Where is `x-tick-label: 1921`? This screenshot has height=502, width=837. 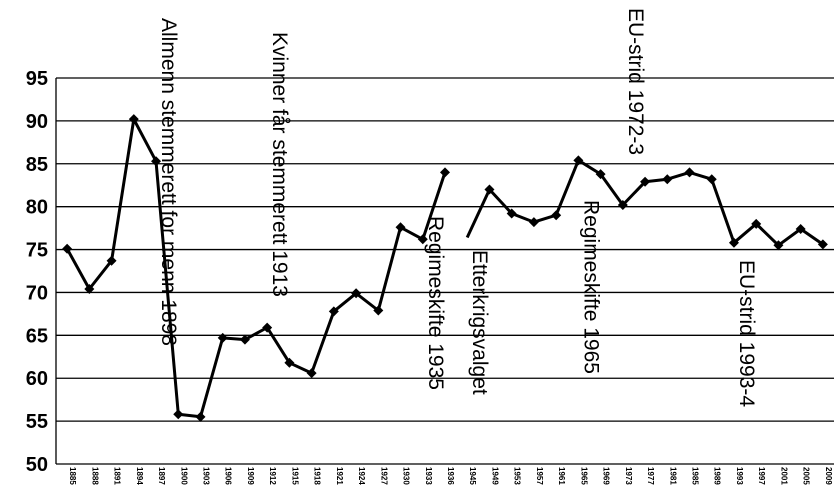
x-tick-label: 1921 is located at coordinates (339, 476).